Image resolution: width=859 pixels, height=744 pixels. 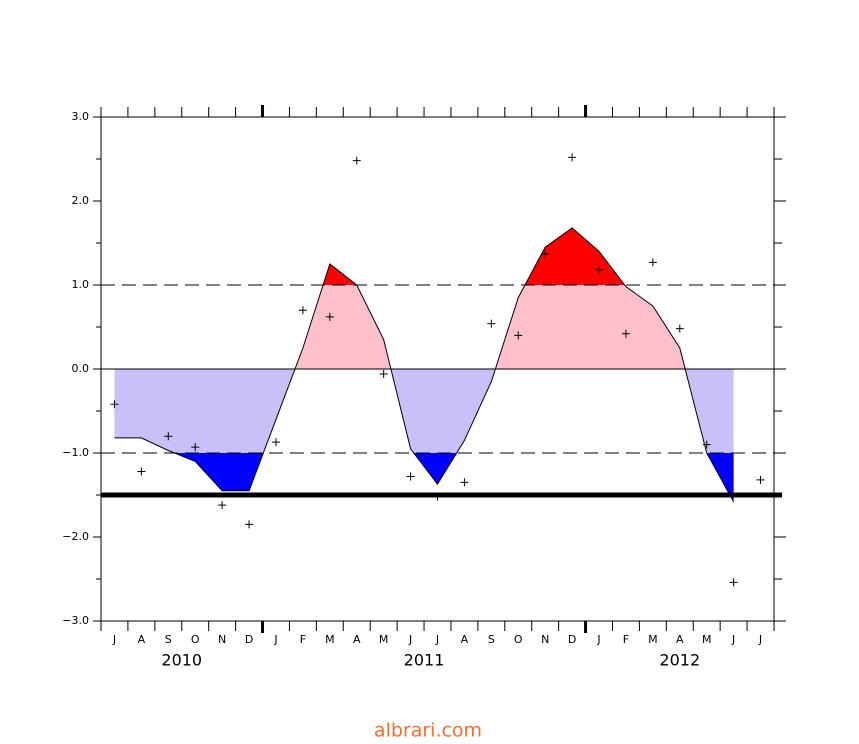 What do you see at coordinates (81, 368) in the screenshot?
I see `y-tick-label: 0.0` at bounding box center [81, 368].